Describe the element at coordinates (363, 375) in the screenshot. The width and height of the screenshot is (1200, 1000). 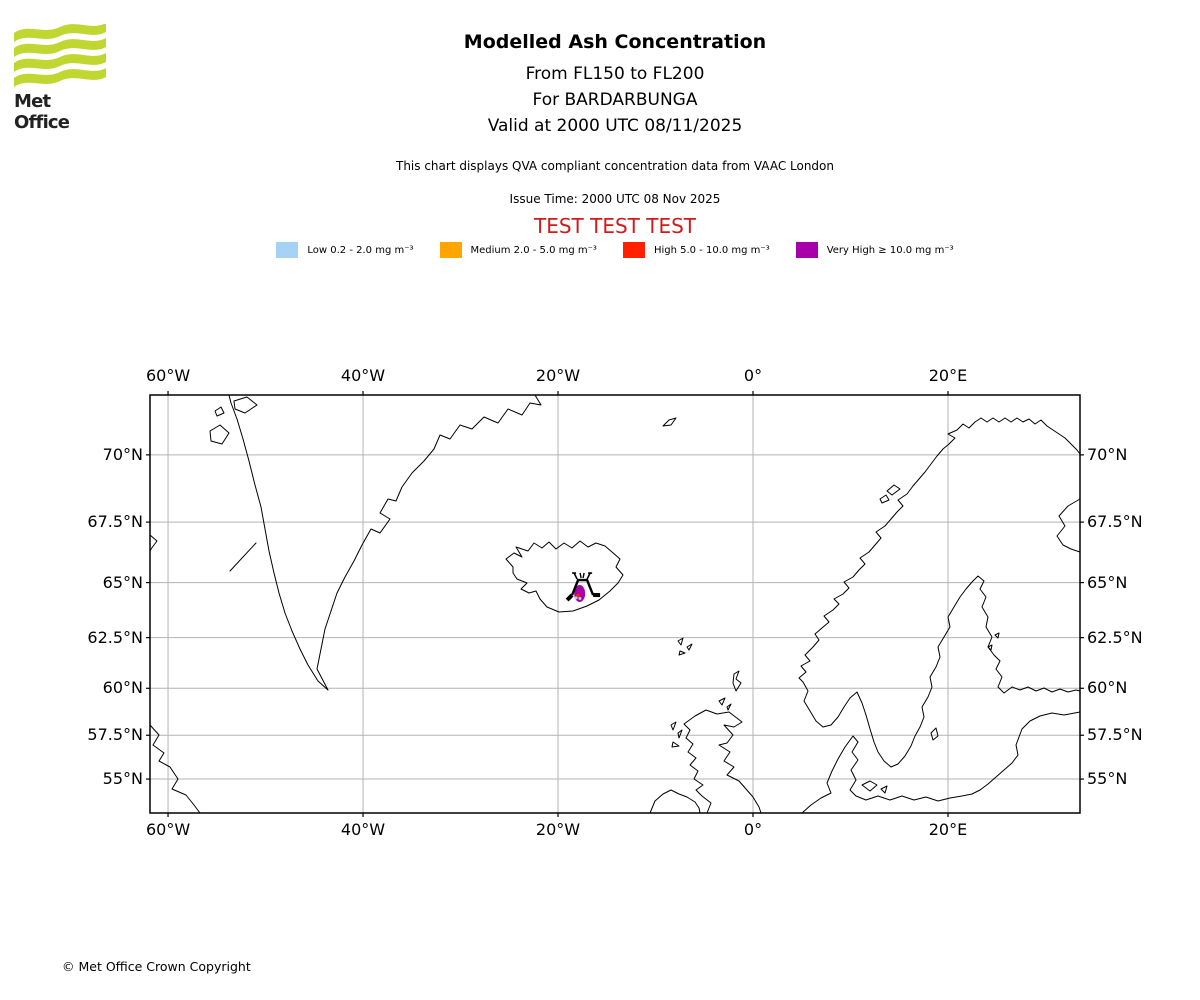
I see `axis-label-top: 40°W` at that location.